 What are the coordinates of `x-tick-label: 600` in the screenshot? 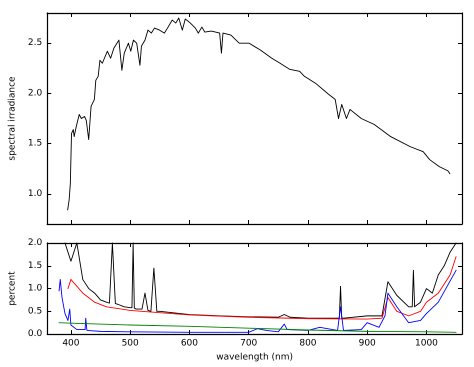 It's located at (189, 343).